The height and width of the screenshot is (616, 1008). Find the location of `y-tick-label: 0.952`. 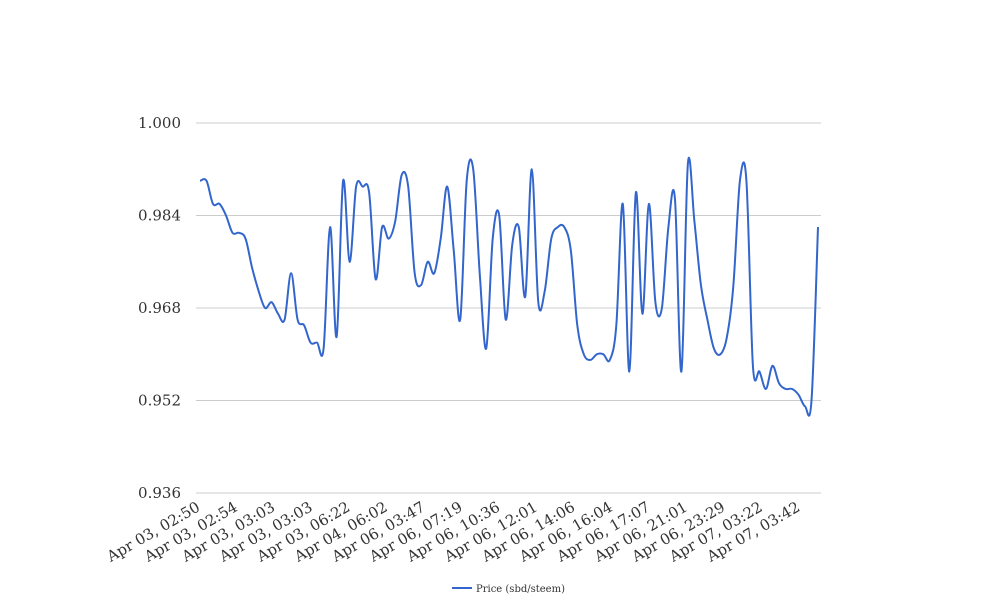

y-tick-label: 0.952 is located at coordinates (159, 401).